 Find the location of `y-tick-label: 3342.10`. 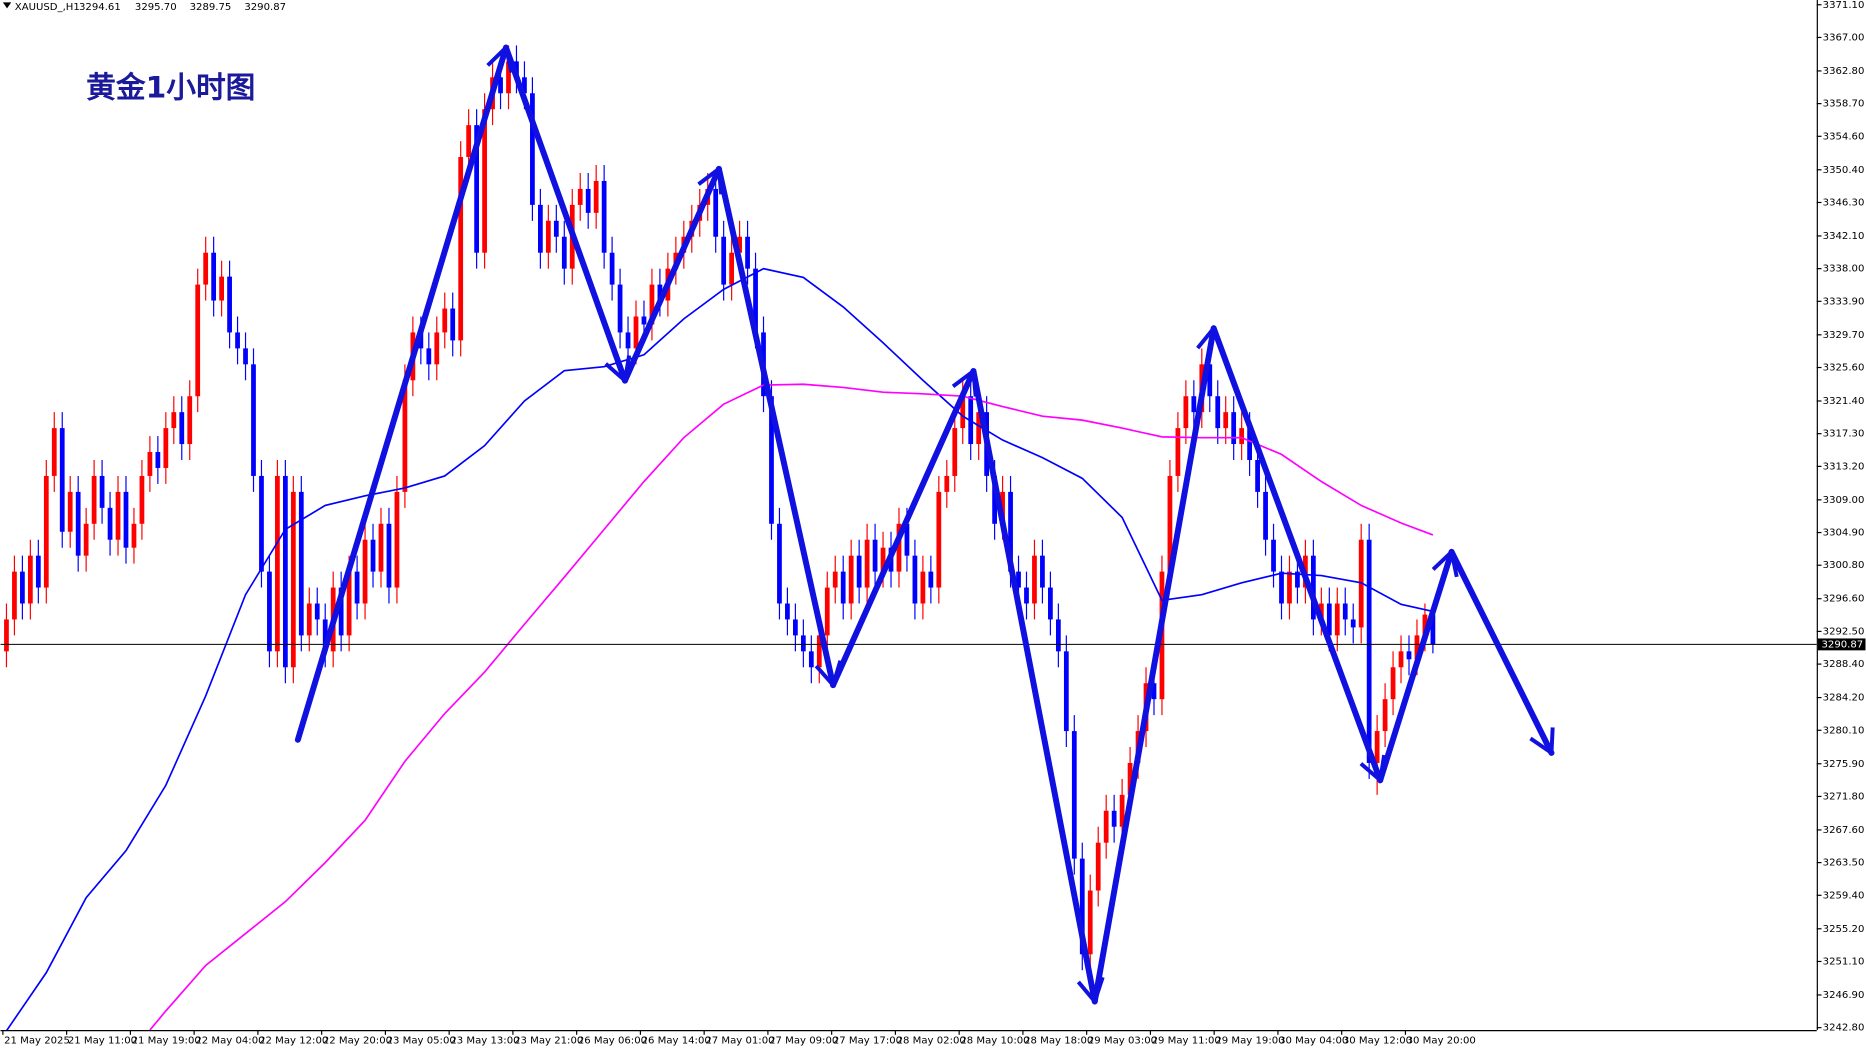

y-tick-label: 3342.10 is located at coordinates (1844, 236).